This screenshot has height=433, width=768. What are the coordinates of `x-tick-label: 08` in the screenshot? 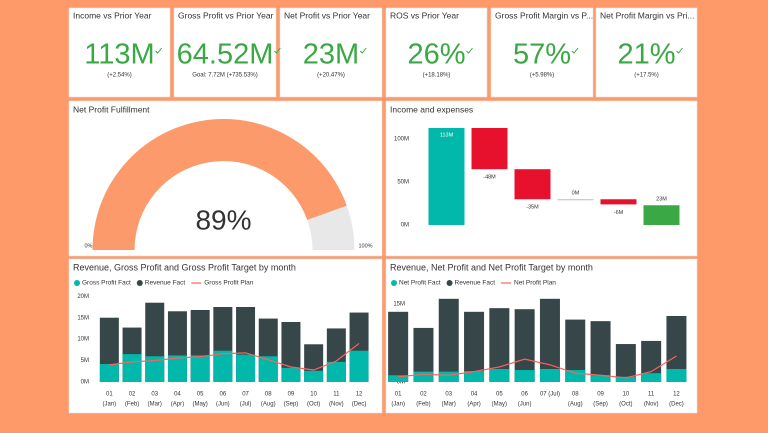 It's located at (268, 395).